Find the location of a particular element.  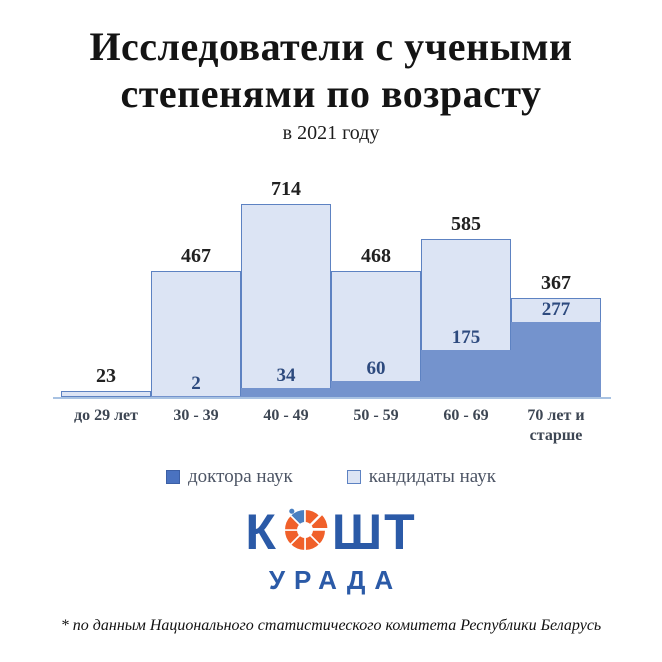

logo-line2: УРАДА is located at coordinates (335, 579).